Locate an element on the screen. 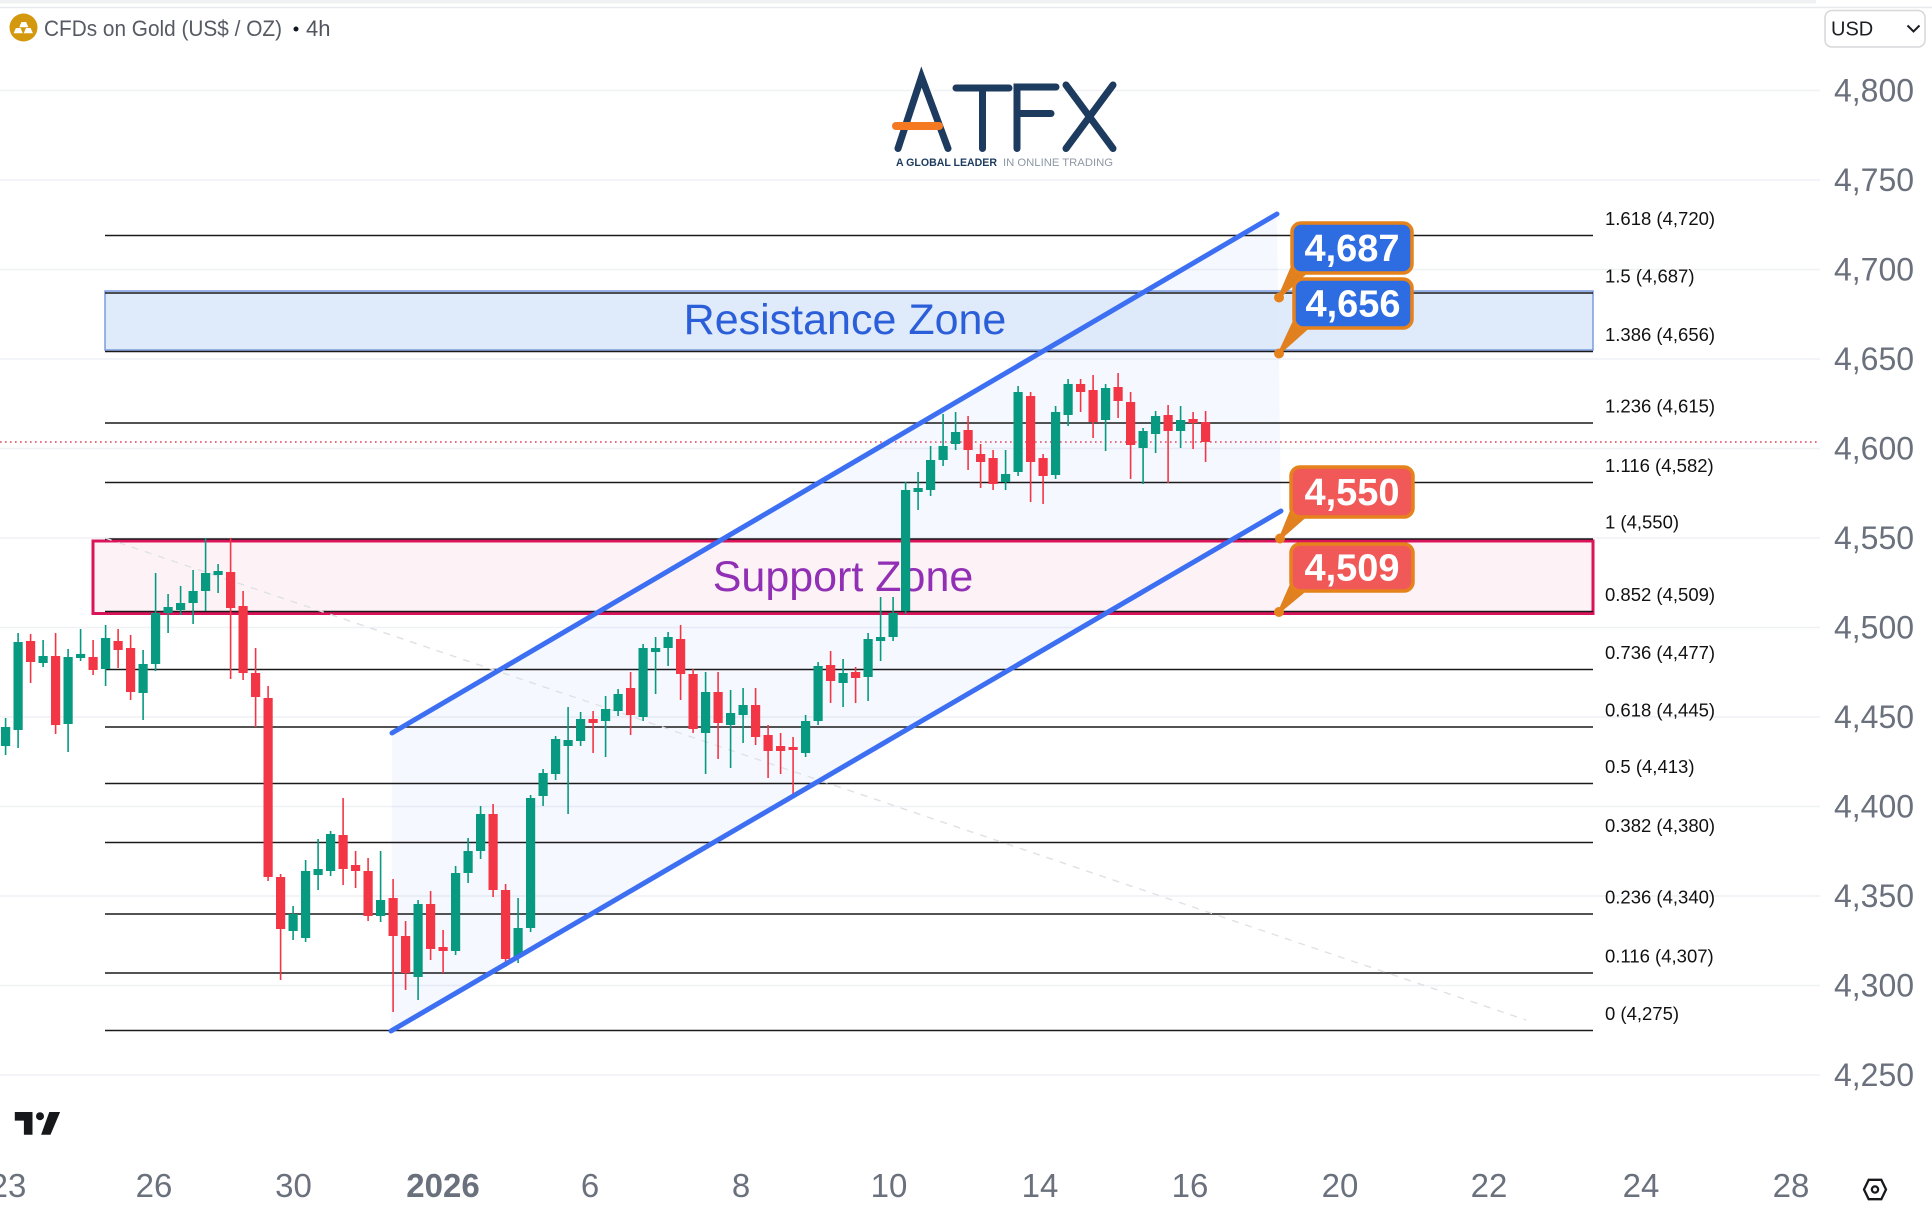  svg-text: 20 is located at coordinates (1340, 1185).